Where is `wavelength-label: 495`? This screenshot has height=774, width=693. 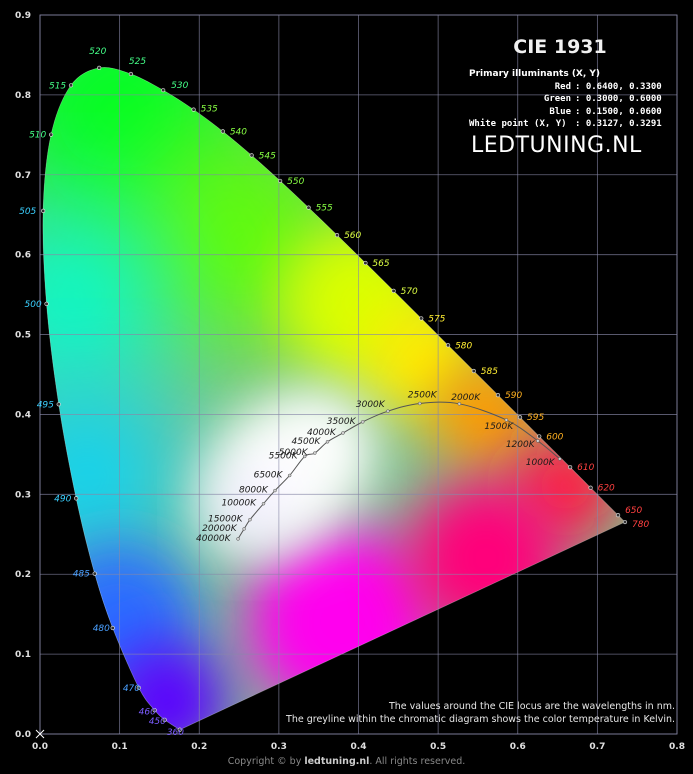 wavelength-label: 495 is located at coordinates (45, 405).